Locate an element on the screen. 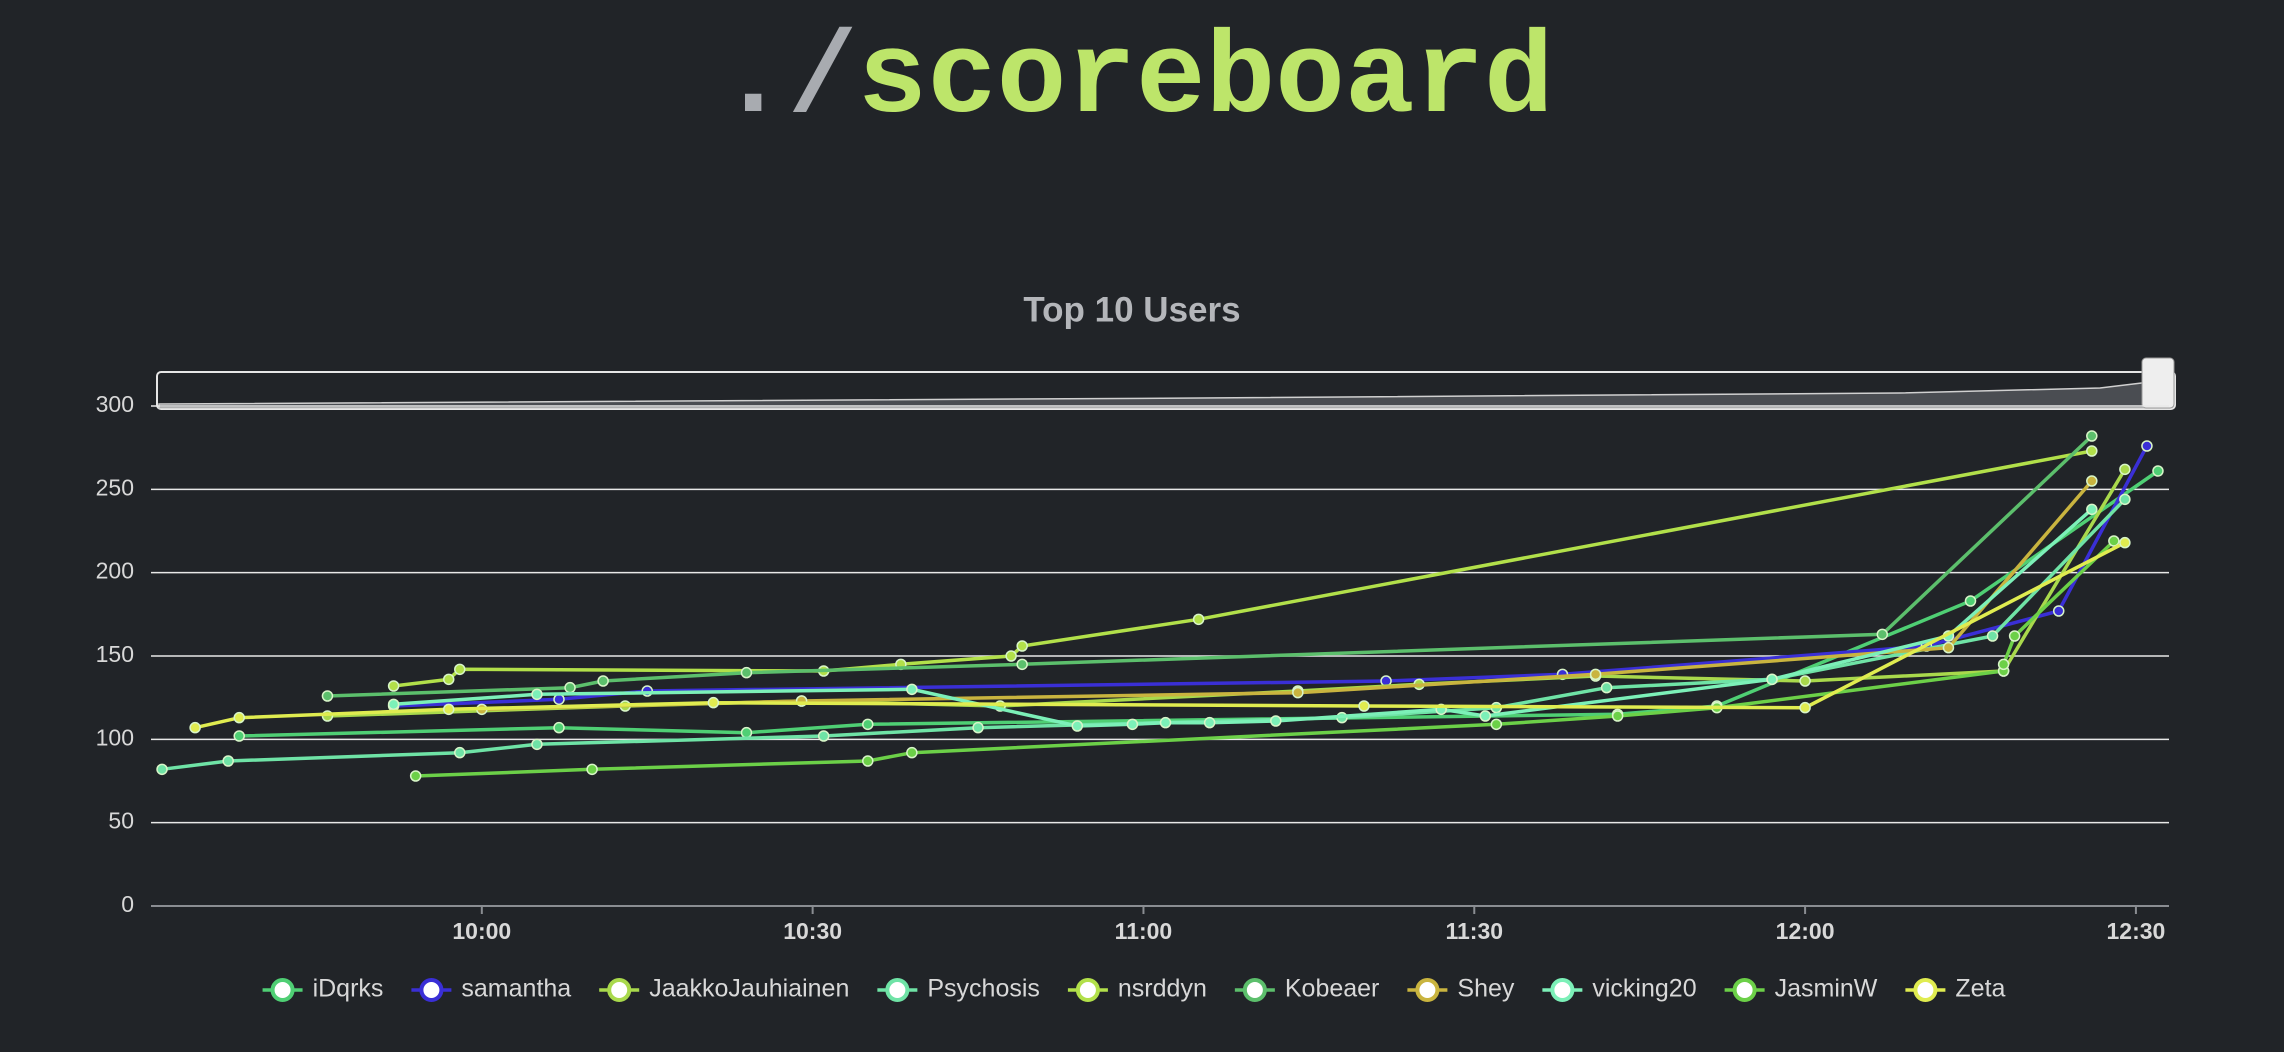 This screenshot has width=2284, height=1052. chart-title: Top 10 Users is located at coordinates (1131, 309).